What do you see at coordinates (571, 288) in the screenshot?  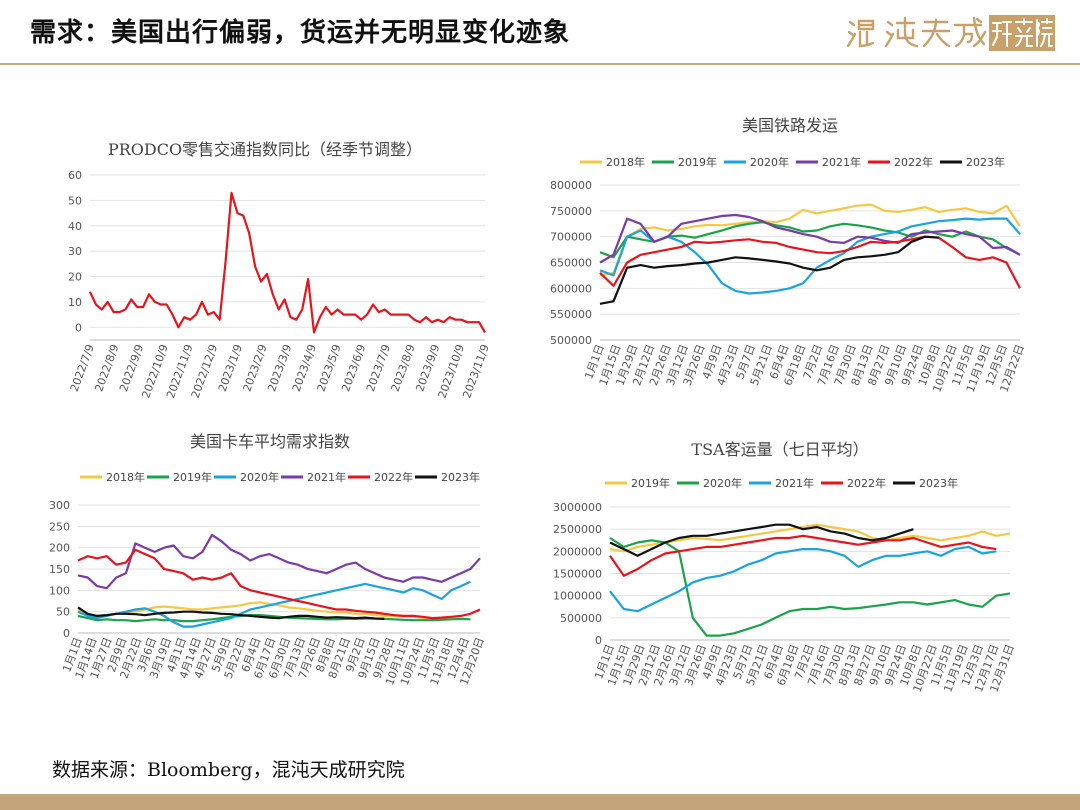 I see `y-tick-label: 600000` at bounding box center [571, 288].